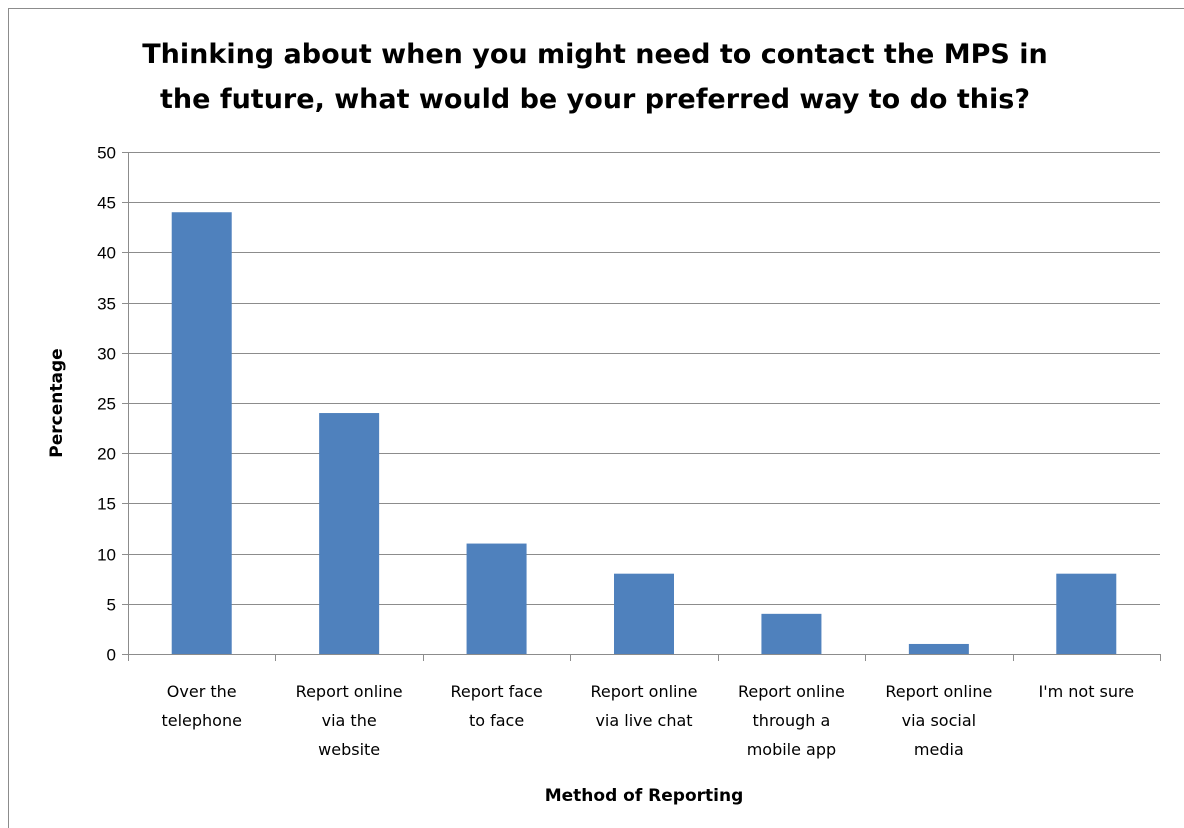 The width and height of the screenshot is (1184, 828). I want to click on y-tick-label: 20, so click(106, 454).